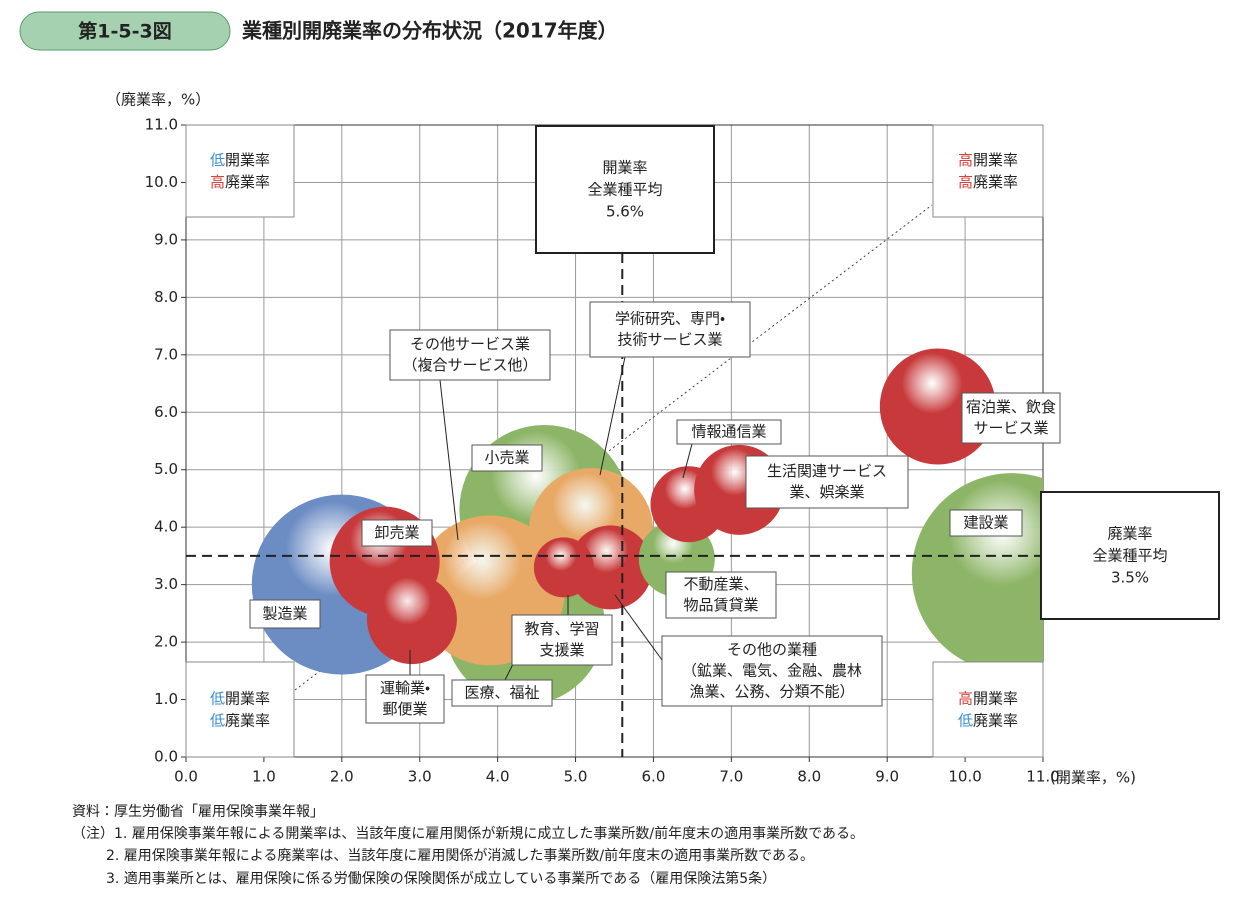 This screenshot has width=1246, height=906. Describe the element at coordinates (264, 777) in the screenshot. I see `x-tick-label: 1.0` at that location.